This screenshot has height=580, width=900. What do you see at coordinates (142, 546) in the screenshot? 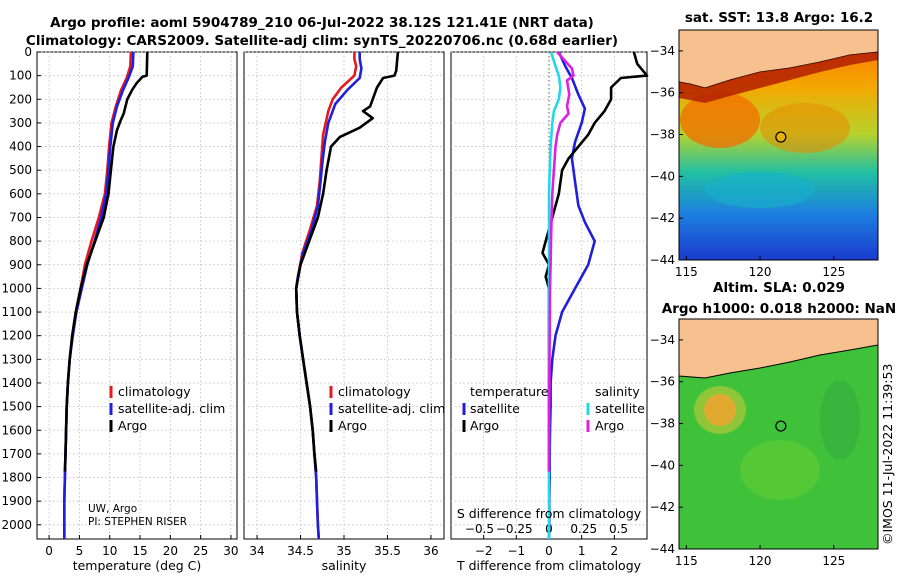
I see `temperature-x-tick-labels: 0 5 10 15 20 25 30` at bounding box center [142, 546].